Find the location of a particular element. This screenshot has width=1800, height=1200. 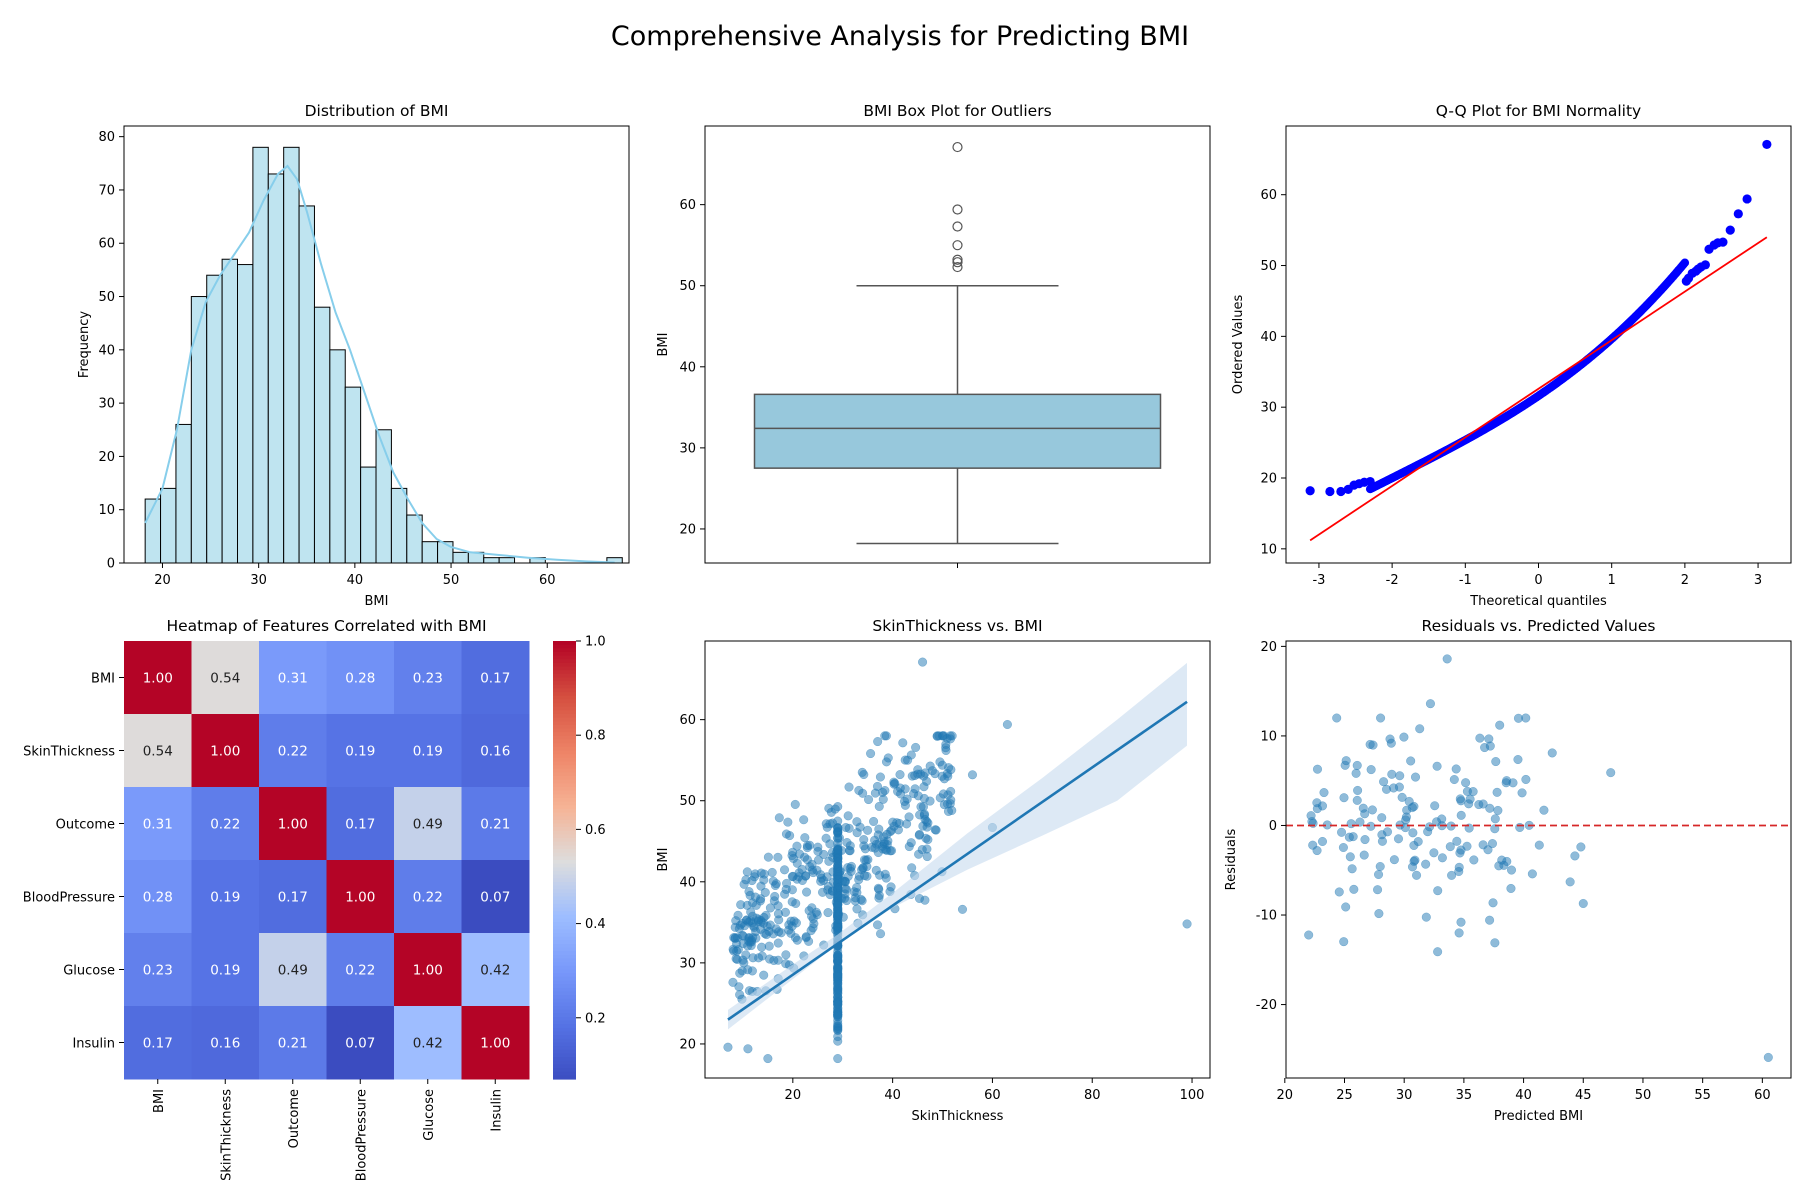

qq-x-tick-label: 1 is located at coordinates (1612, 580).